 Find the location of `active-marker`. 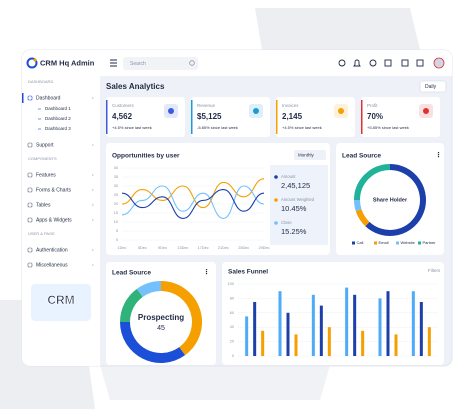

active-marker is located at coordinates (23, 98).